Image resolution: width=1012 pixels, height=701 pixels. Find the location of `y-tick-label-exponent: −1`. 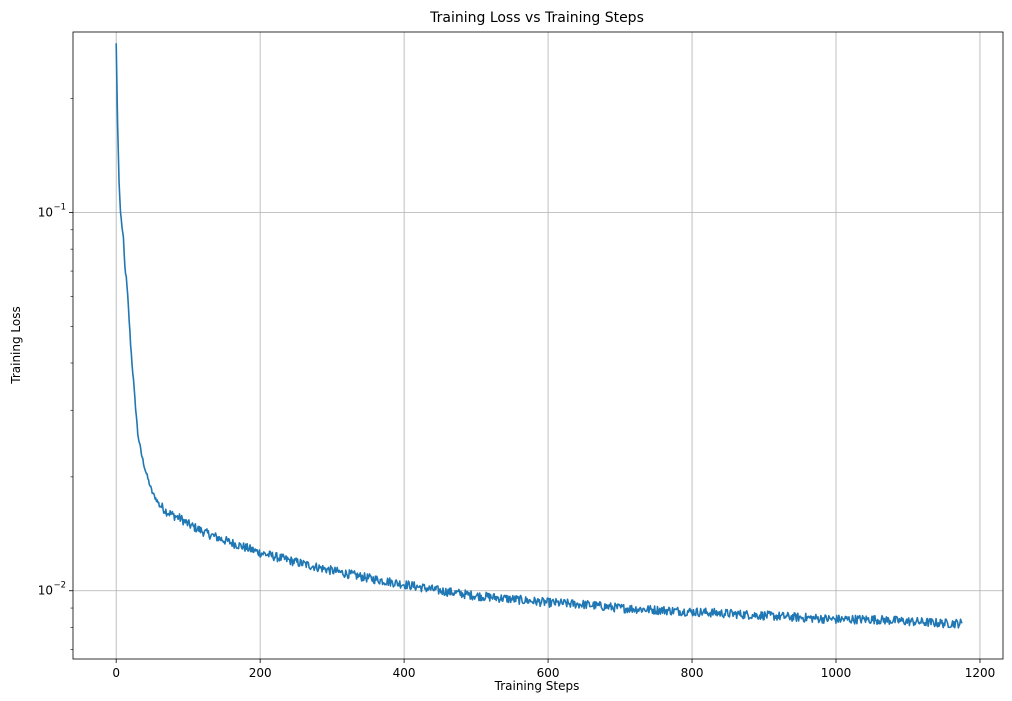

y-tick-label-exponent: −1 is located at coordinates (59, 207).